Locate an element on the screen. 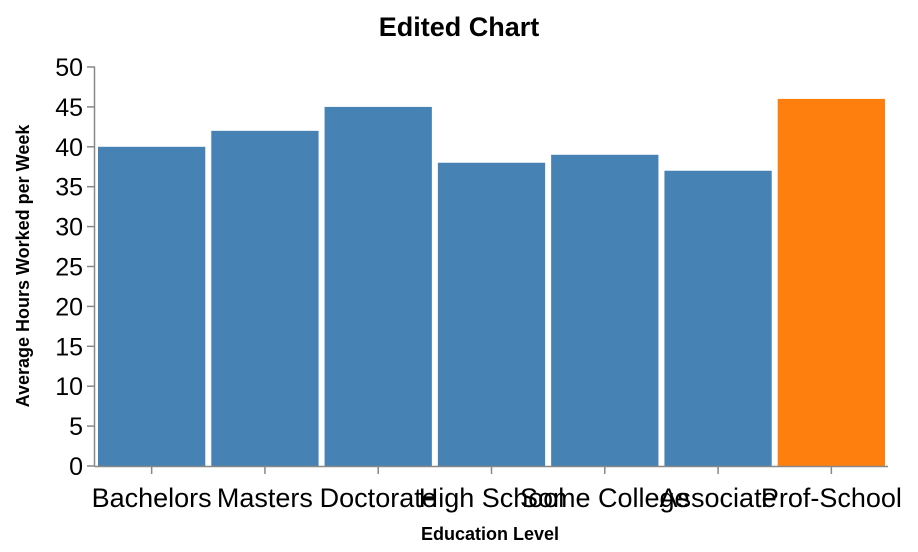  x-tick-label: Doctorate is located at coordinates (378, 498).